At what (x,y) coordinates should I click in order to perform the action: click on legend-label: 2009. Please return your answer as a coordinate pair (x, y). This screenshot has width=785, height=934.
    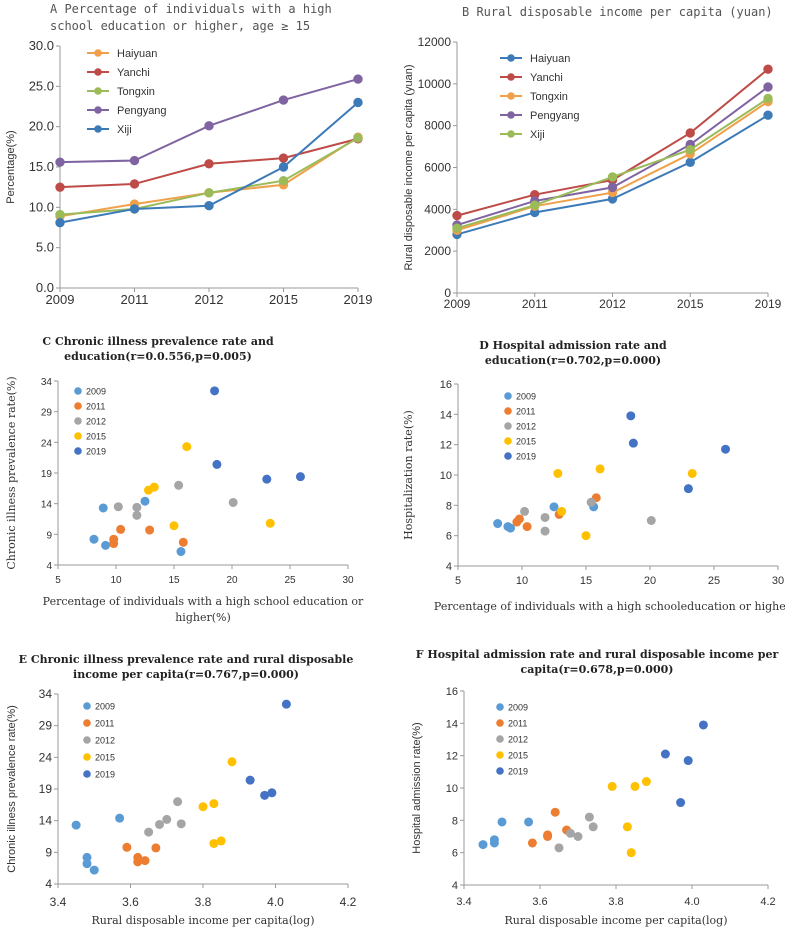
    Looking at the image, I should click on (518, 708).